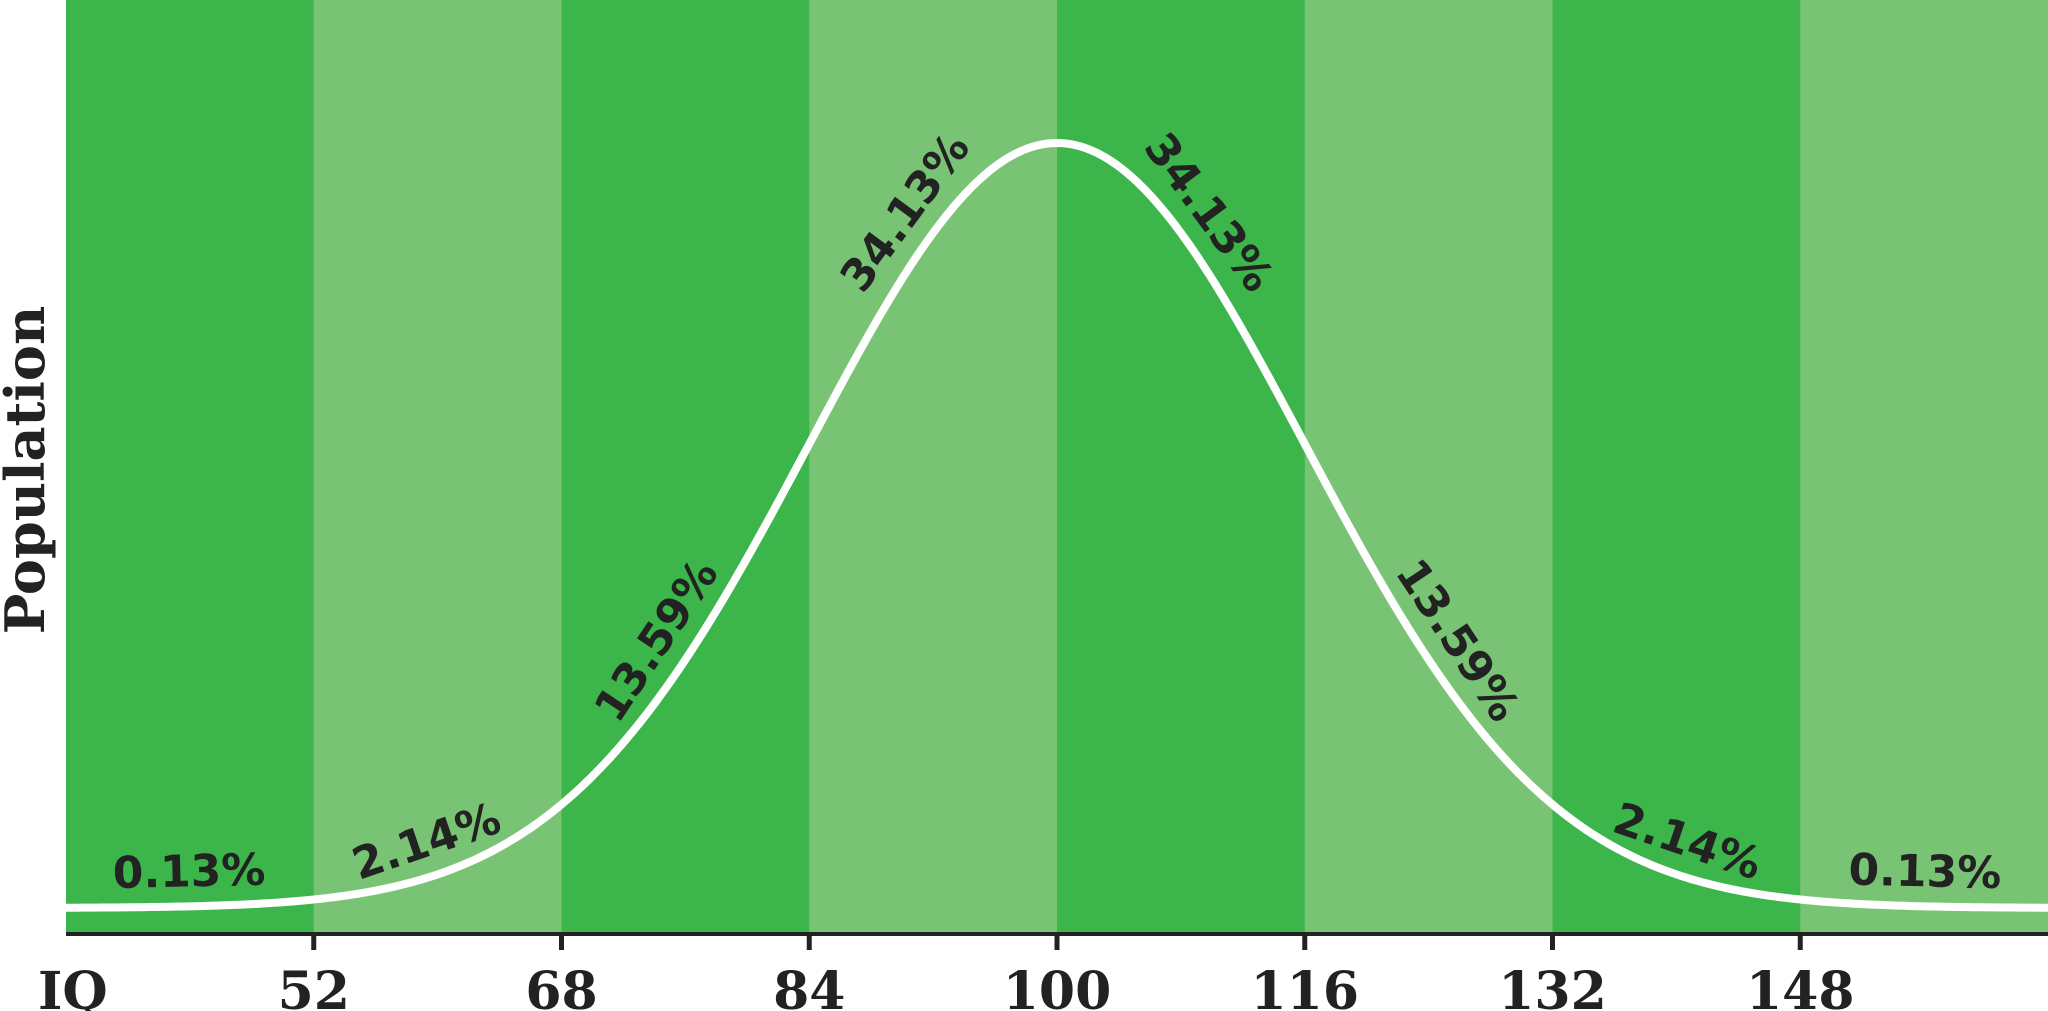  Describe the element at coordinates (73, 986) in the screenshot. I see `x-axis-label: IQ` at that location.